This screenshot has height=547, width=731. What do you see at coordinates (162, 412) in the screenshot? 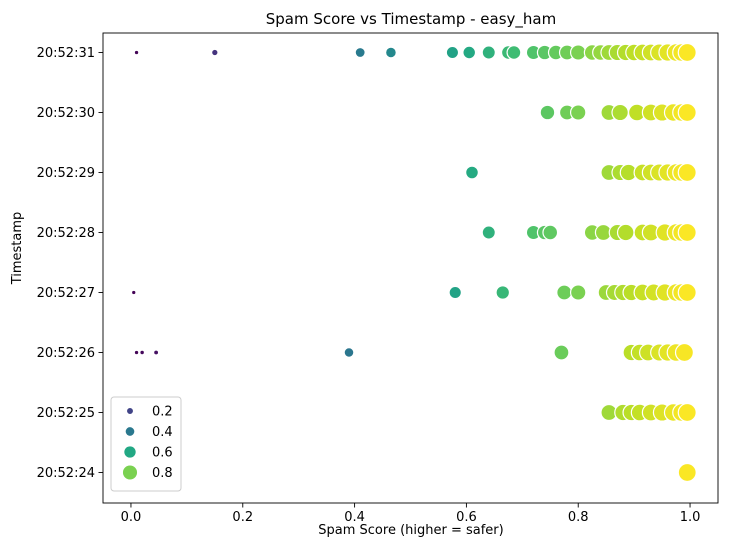
I see `legend-label: 0.2` at bounding box center [162, 412].